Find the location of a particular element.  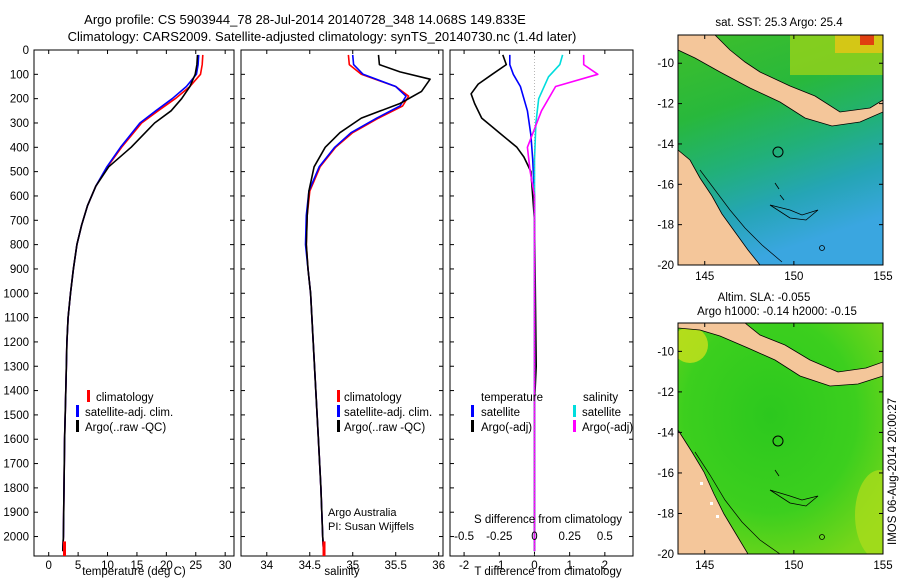

x-tick-label: 34 is located at coordinates (266, 566).